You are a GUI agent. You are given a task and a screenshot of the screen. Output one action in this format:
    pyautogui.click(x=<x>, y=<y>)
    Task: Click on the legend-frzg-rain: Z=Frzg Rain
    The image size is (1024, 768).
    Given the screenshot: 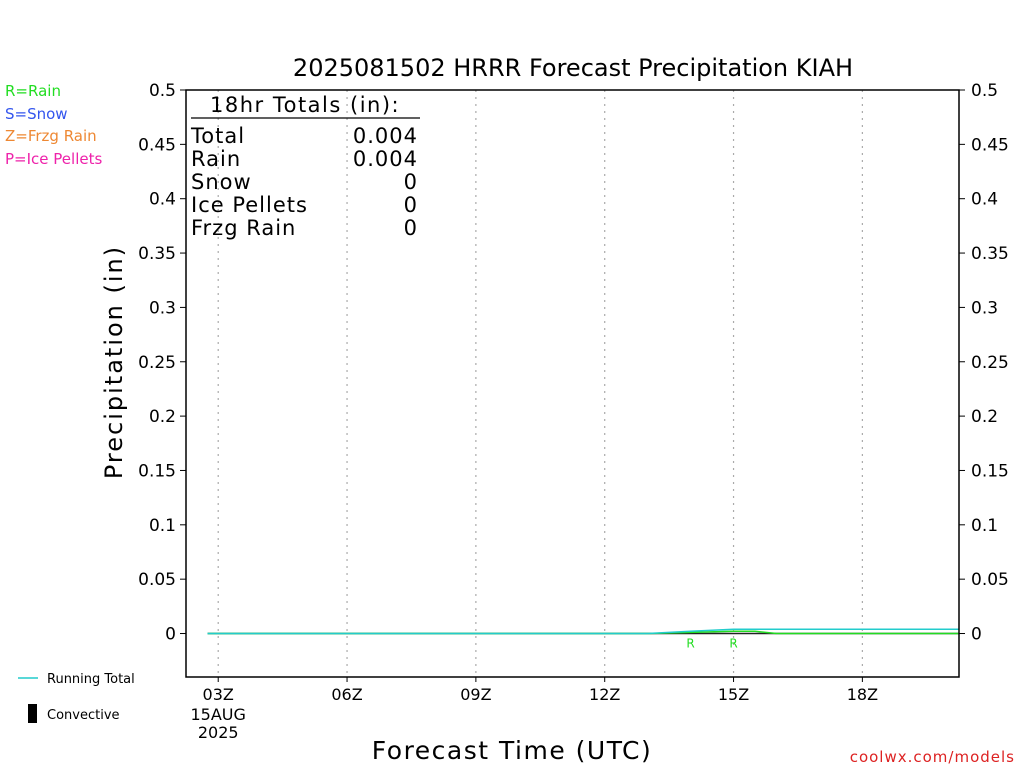 What is the action you would take?
    pyautogui.click(x=51, y=136)
    